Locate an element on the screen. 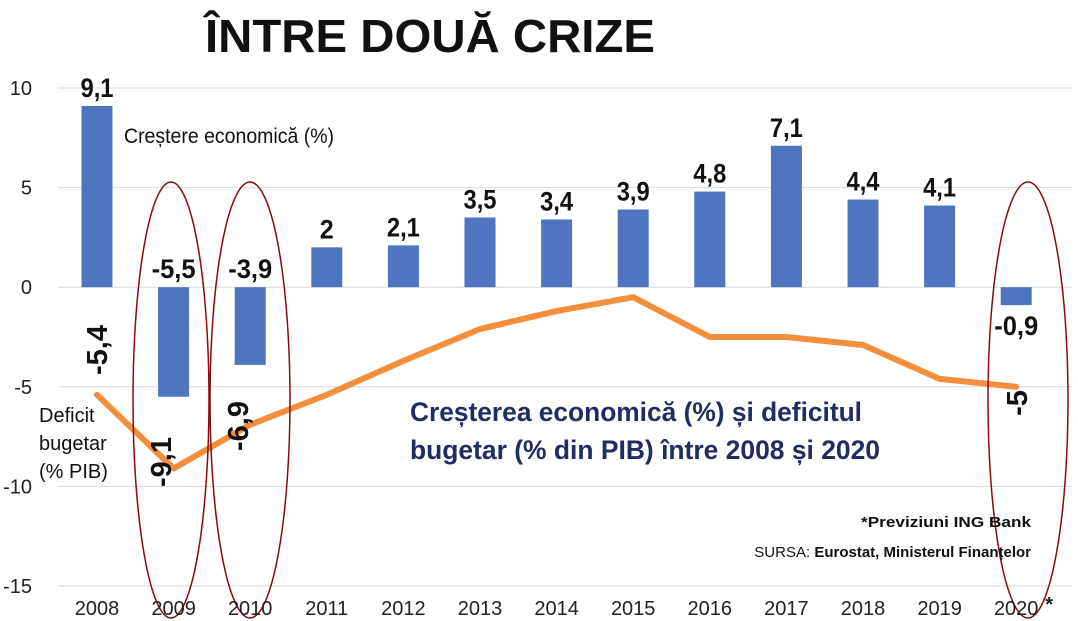 The image size is (1078, 621). x-tick-label: 2013 is located at coordinates (480, 609).